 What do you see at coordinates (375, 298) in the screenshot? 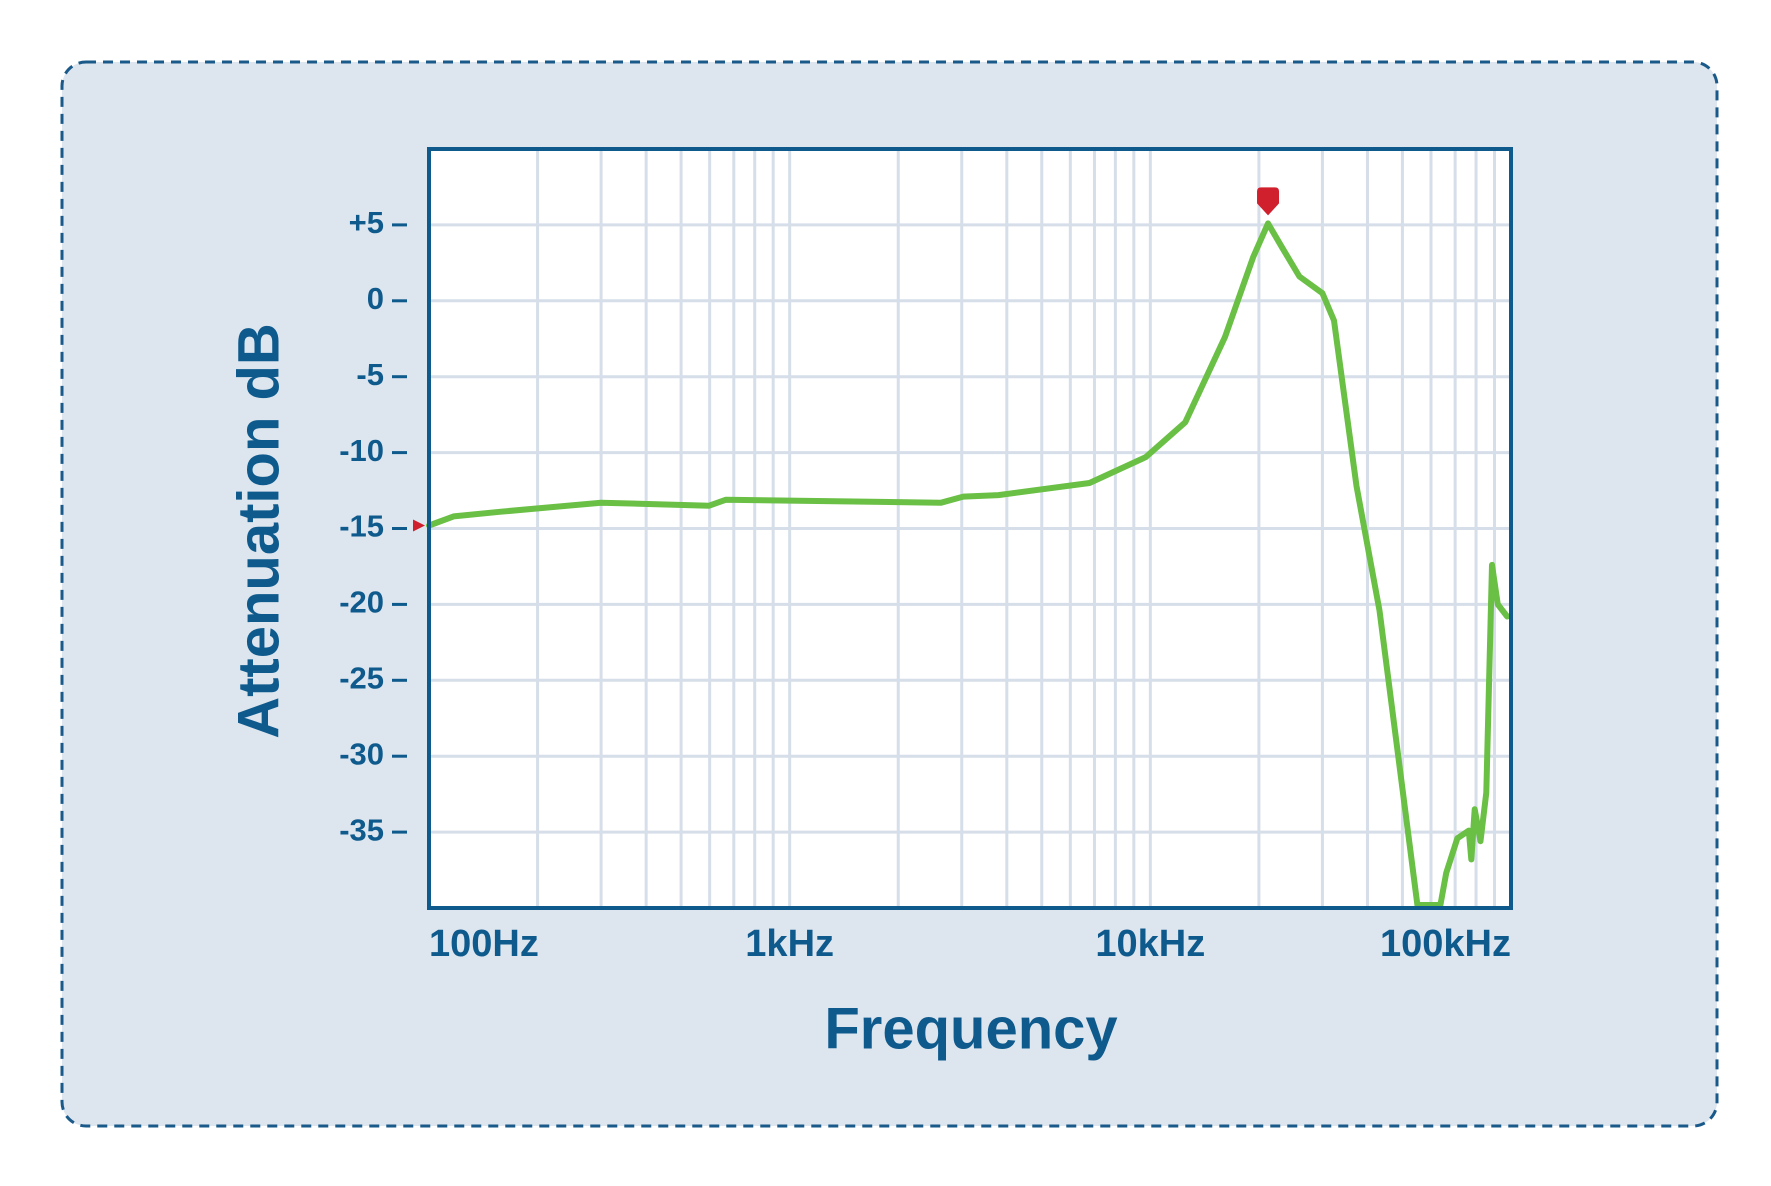
I see `y-tick-label: 0` at bounding box center [375, 298].